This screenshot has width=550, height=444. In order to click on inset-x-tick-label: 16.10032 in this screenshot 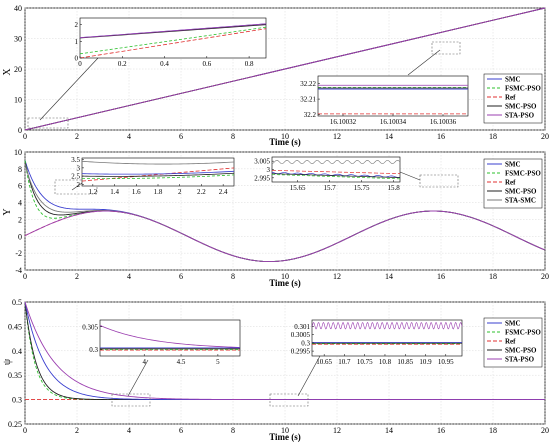, I will do `click(343, 122)`.